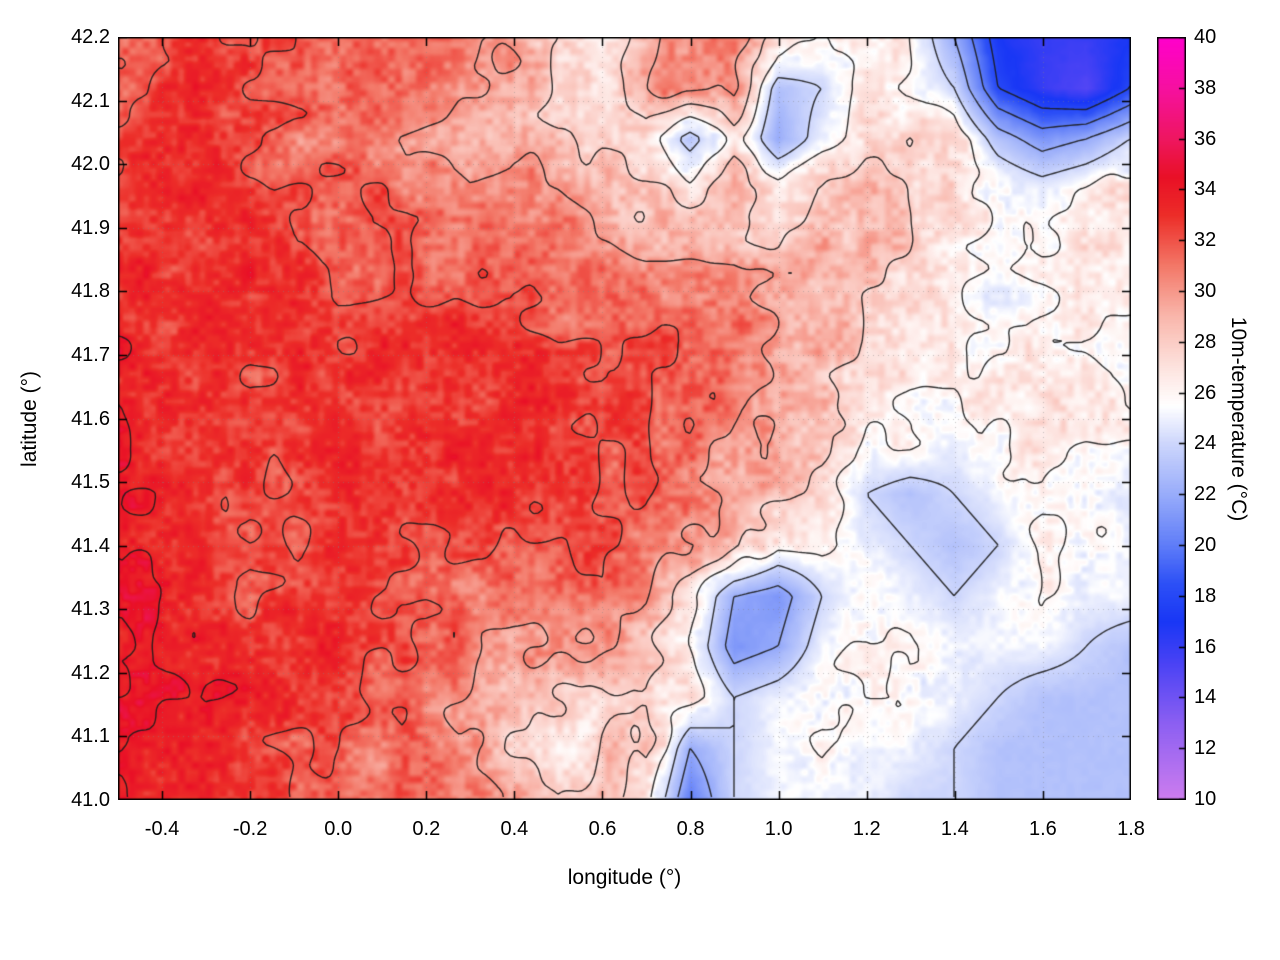 Image resolution: width=1280 pixels, height=960 pixels. I want to click on colorbar-title-wrap: 10m-temperature (°C), so click(1238, 418).